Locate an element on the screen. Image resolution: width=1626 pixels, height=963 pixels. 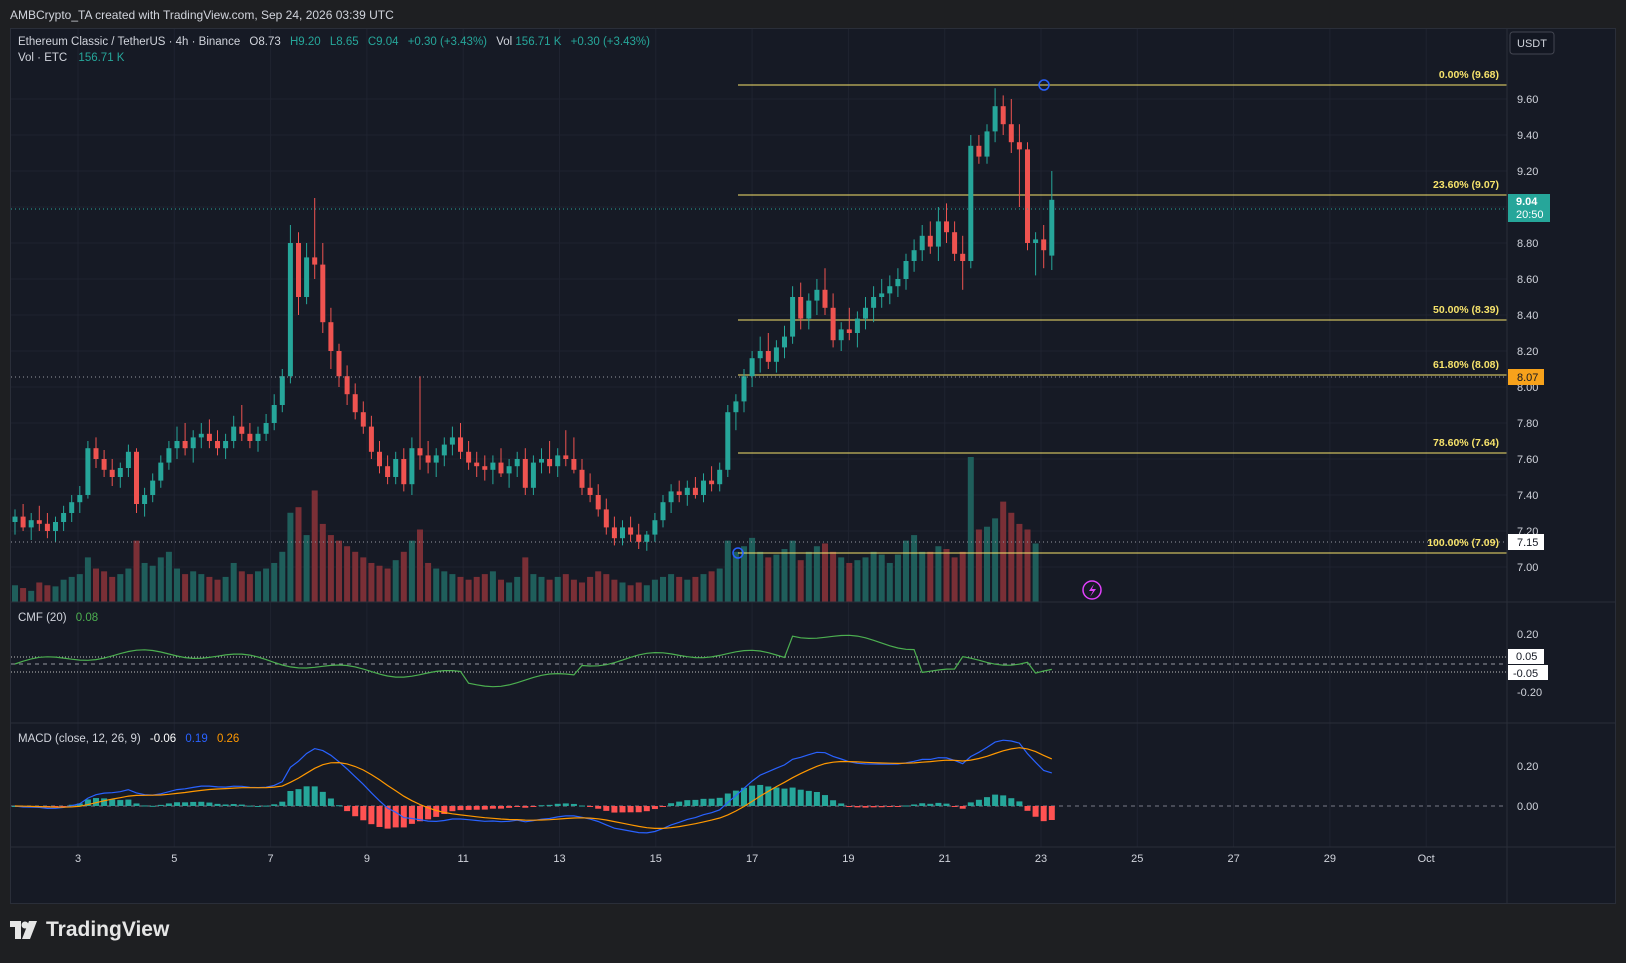
tradingview-logo: TradingView is located at coordinates (89, 930).